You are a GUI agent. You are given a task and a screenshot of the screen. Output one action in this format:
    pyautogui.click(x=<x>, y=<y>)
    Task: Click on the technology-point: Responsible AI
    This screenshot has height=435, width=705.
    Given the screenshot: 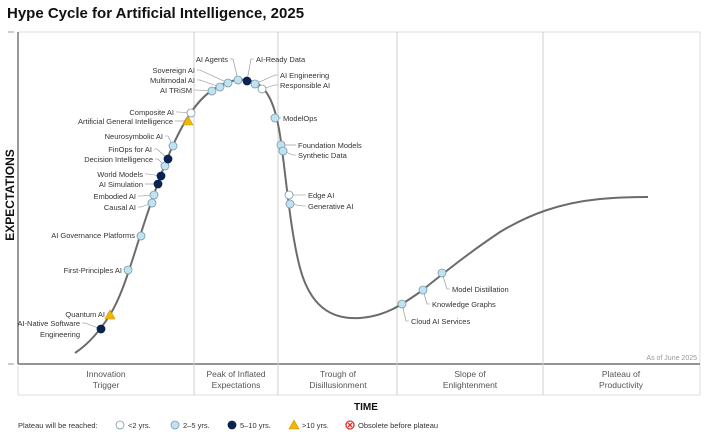 What is the action you would take?
    pyautogui.click(x=293, y=87)
    